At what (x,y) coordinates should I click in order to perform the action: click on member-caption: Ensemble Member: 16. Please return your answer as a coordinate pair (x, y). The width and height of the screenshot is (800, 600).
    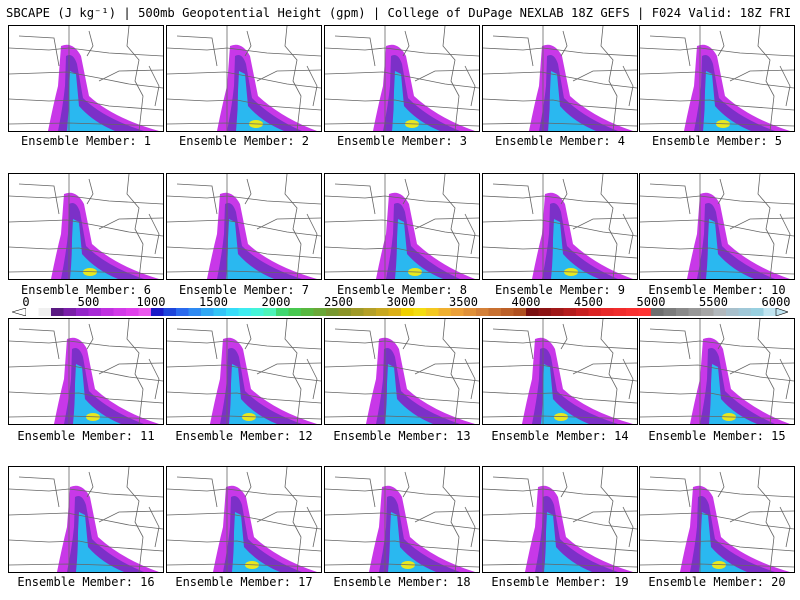
    Looking at the image, I should click on (86, 582).